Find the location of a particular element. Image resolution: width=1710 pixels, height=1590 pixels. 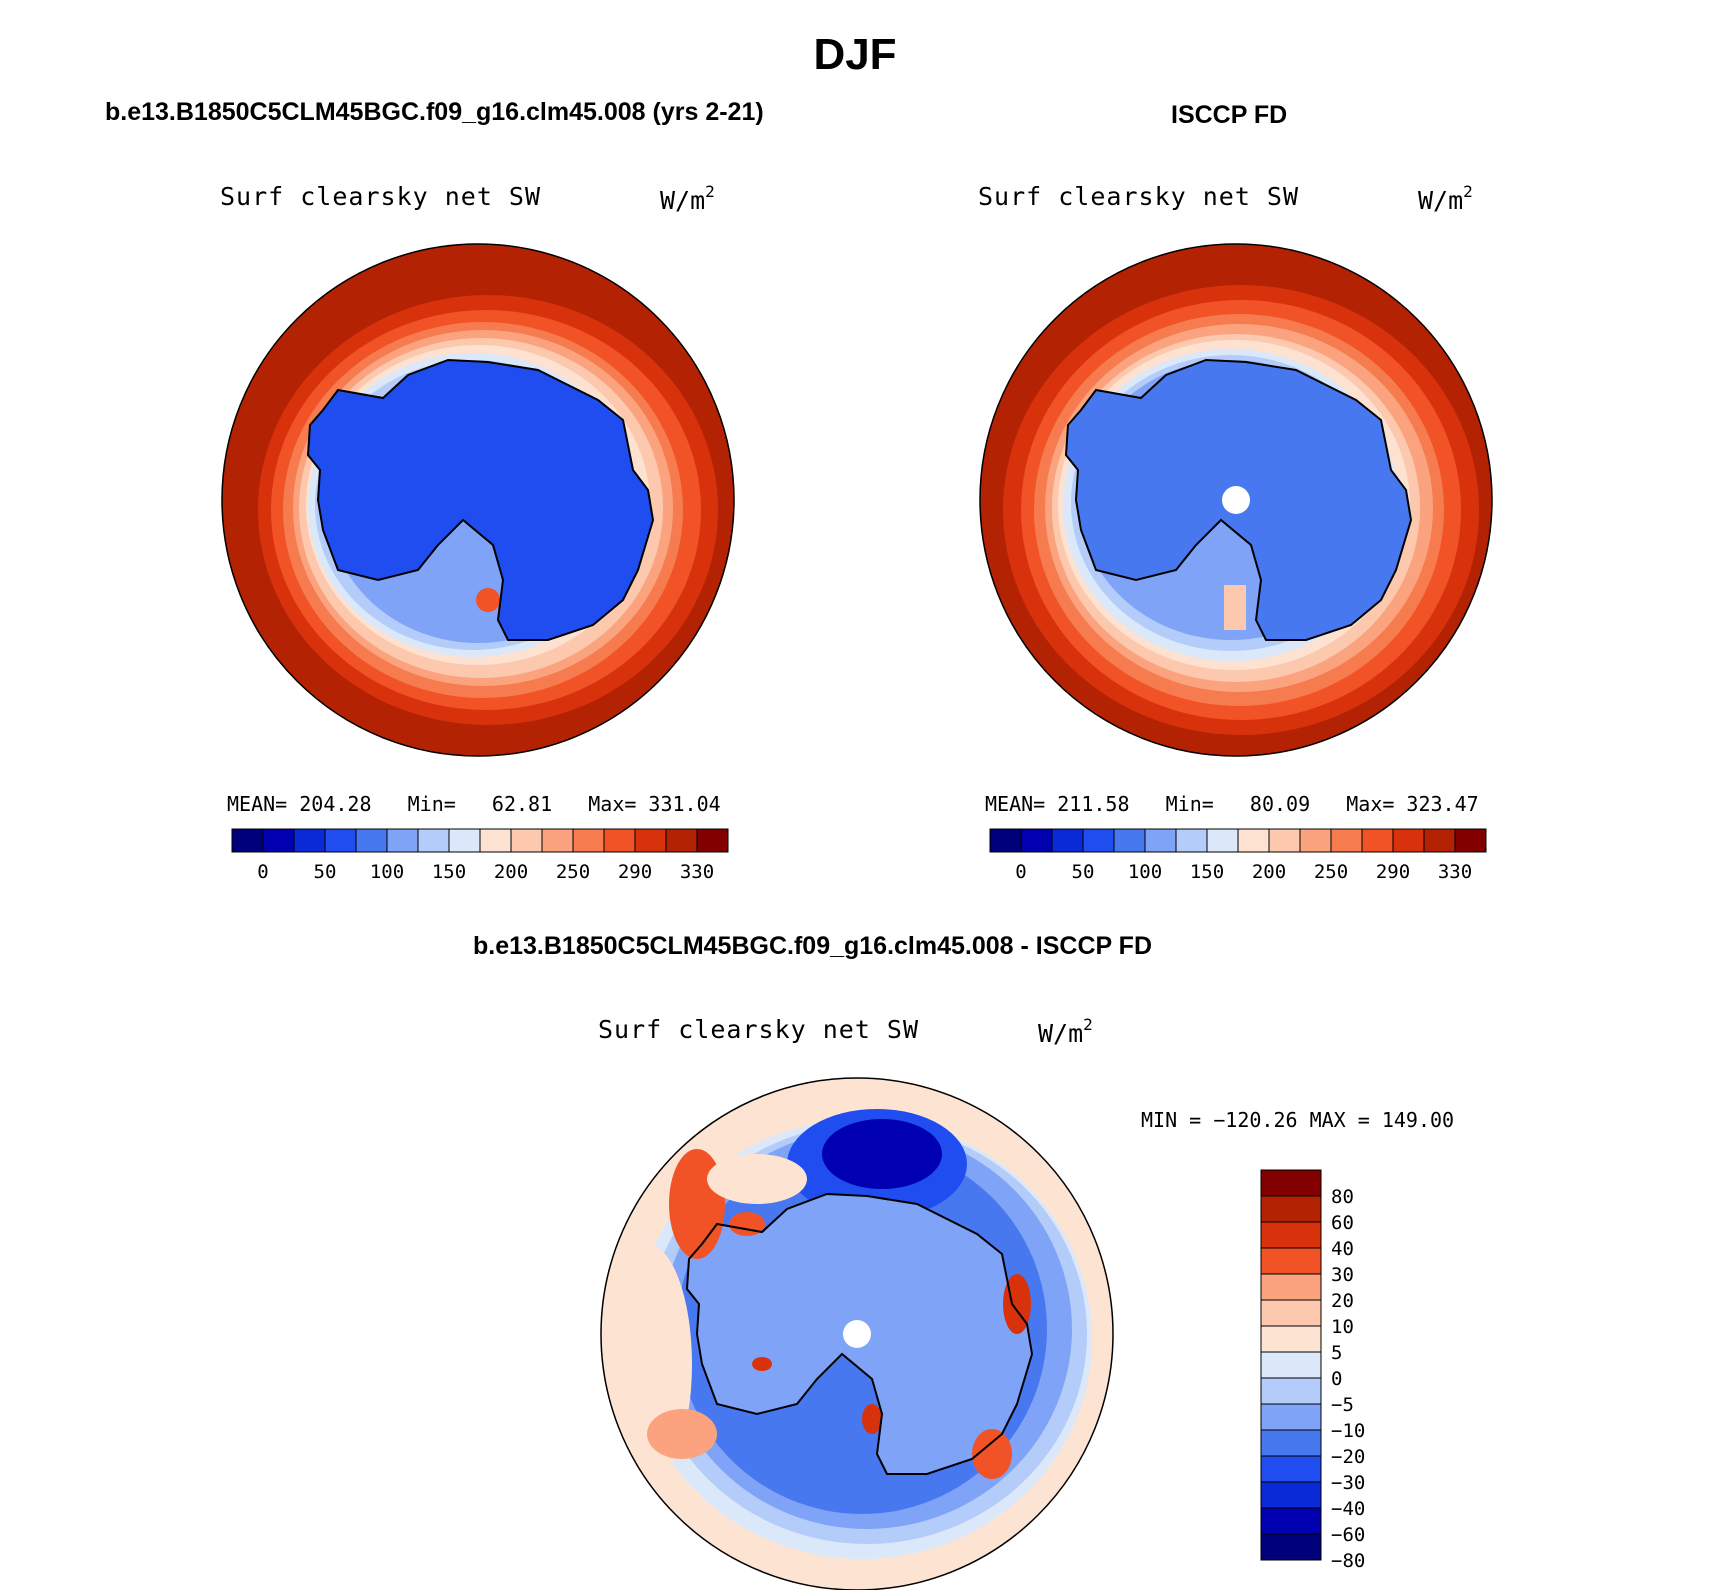

obs-colorbar-tick-label: 250 is located at coordinates (1331, 872).